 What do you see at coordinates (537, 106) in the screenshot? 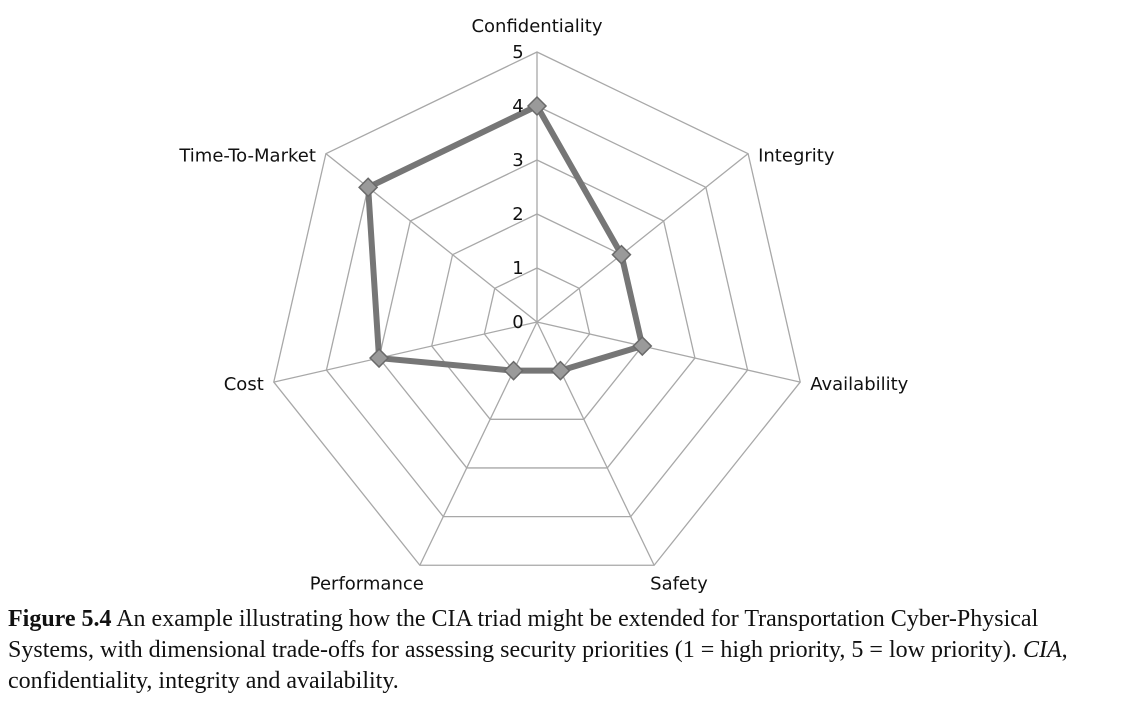
I see `data-point-confidentiality` at bounding box center [537, 106].